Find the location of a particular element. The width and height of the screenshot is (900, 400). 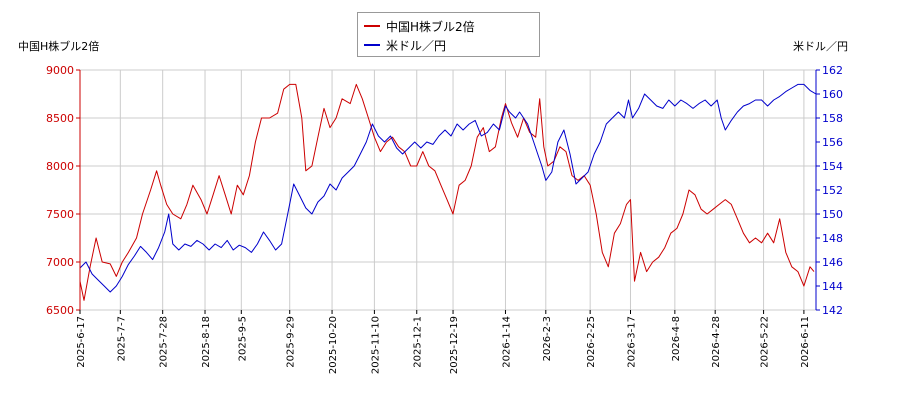

left-tick-label: 7500 is located at coordinates (60, 214).